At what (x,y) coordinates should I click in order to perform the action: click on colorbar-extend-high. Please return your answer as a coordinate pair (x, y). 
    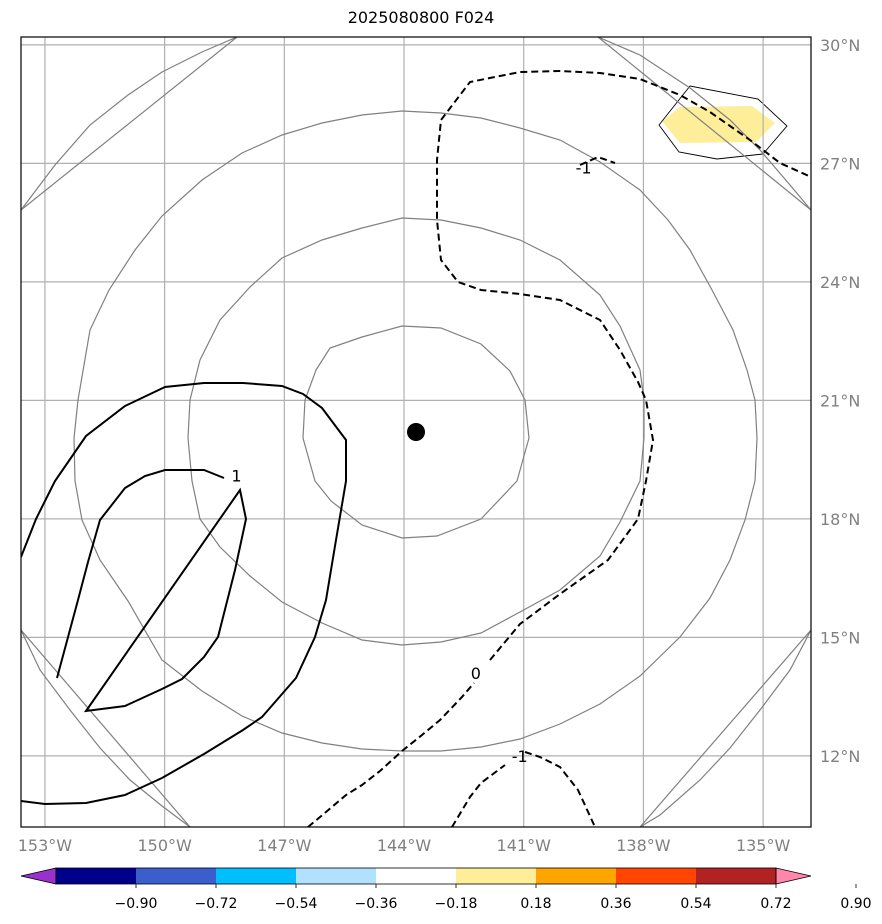
    Looking at the image, I should click on (793, 876).